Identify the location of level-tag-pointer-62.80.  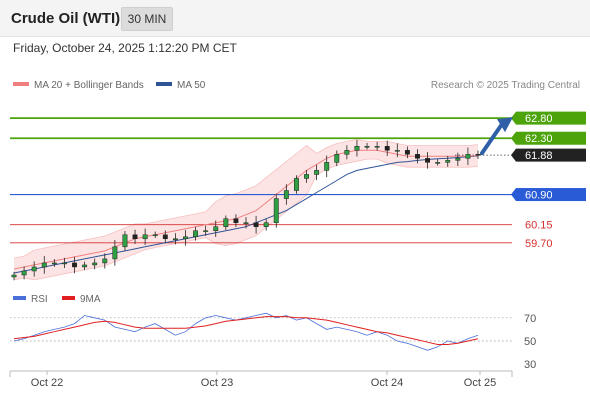
(513, 118).